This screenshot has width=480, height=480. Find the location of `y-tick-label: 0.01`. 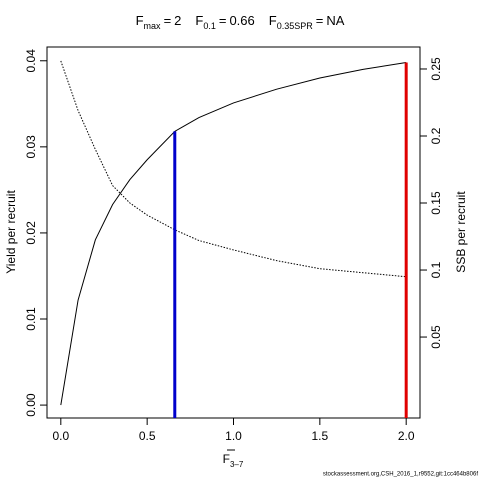

y-tick-label: 0.01 is located at coordinates (31, 319).